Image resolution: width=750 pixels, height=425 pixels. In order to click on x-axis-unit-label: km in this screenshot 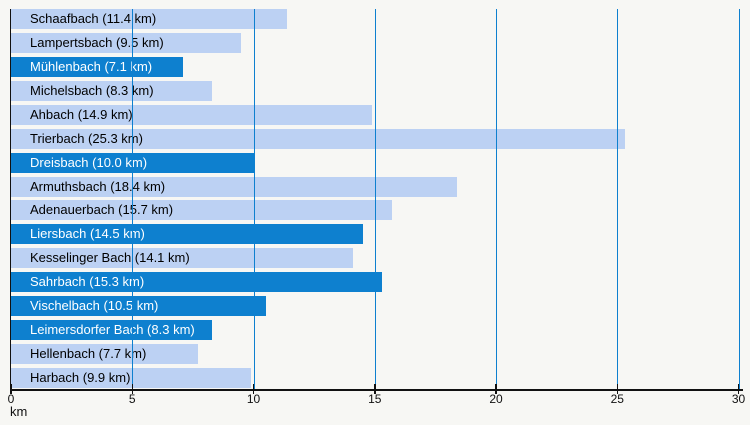, I will do `click(19, 411)`.